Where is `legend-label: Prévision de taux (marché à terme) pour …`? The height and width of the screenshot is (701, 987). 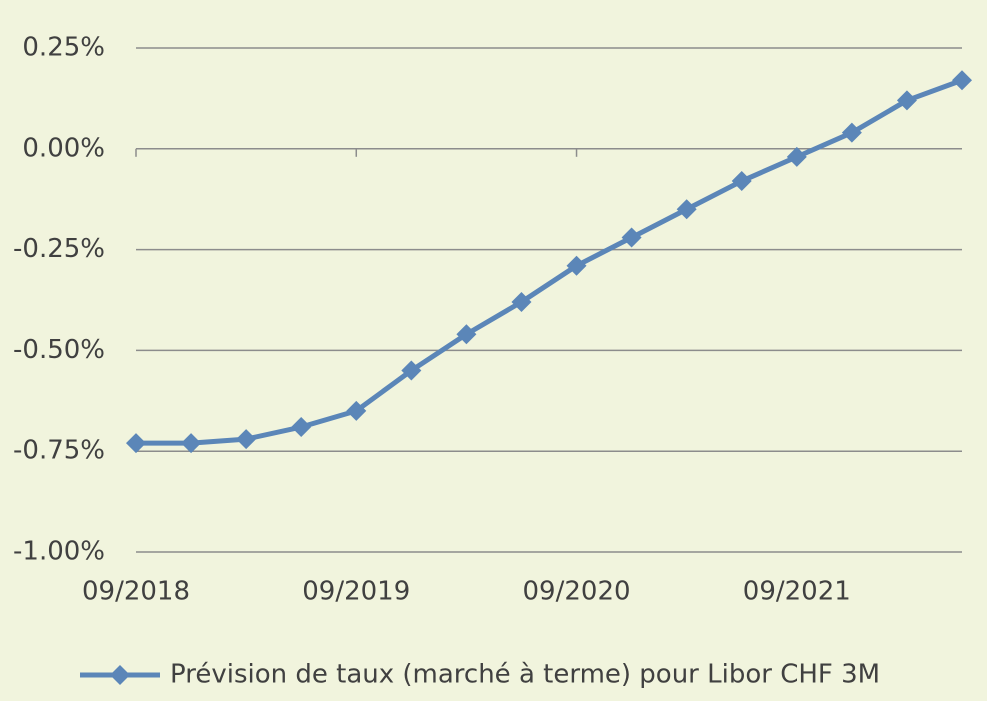
legend-label: Prévision de taux (marché à terme) pour … is located at coordinates (525, 675).